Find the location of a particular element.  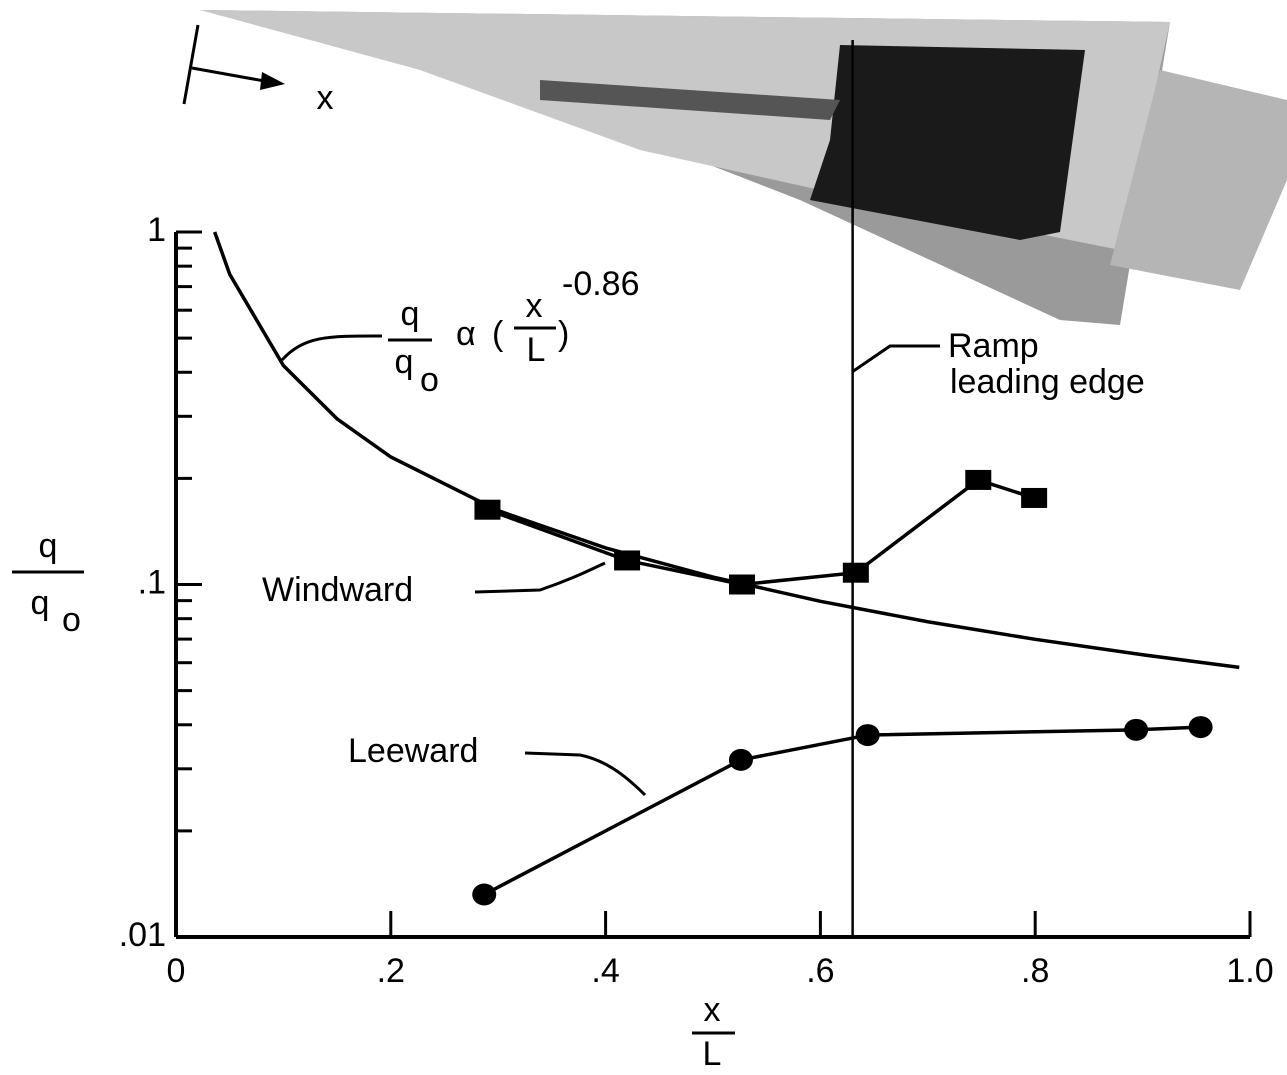

ramp-label: Ramp is located at coordinates (993, 346).